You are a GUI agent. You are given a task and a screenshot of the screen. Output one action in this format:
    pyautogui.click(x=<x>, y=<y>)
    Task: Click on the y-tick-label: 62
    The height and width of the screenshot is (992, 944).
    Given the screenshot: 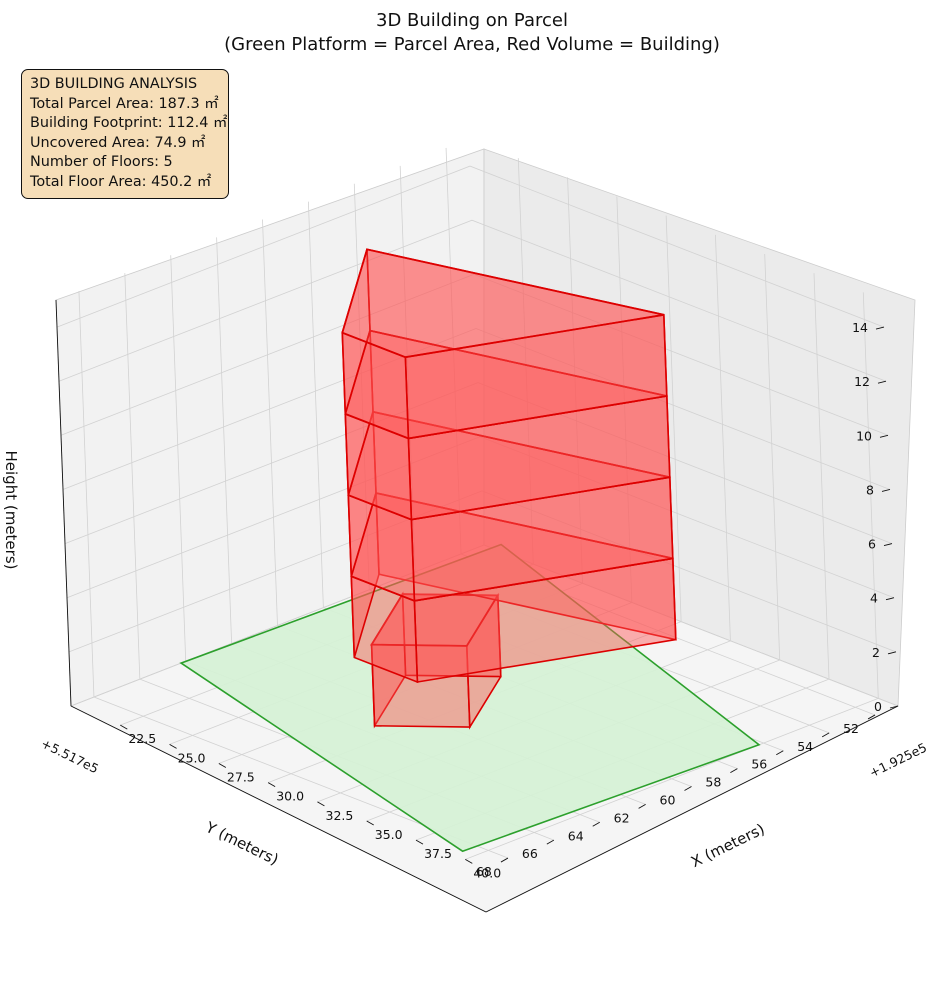 What is the action you would take?
    pyautogui.click(x=622, y=817)
    